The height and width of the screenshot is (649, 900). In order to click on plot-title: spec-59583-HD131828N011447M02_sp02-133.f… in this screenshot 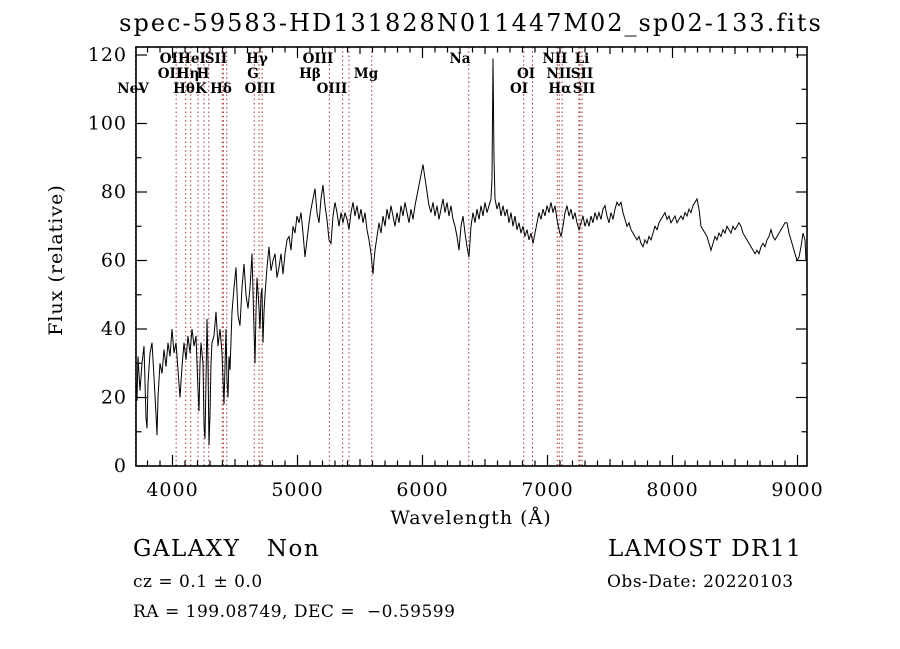, I will do `click(471, 23)`.